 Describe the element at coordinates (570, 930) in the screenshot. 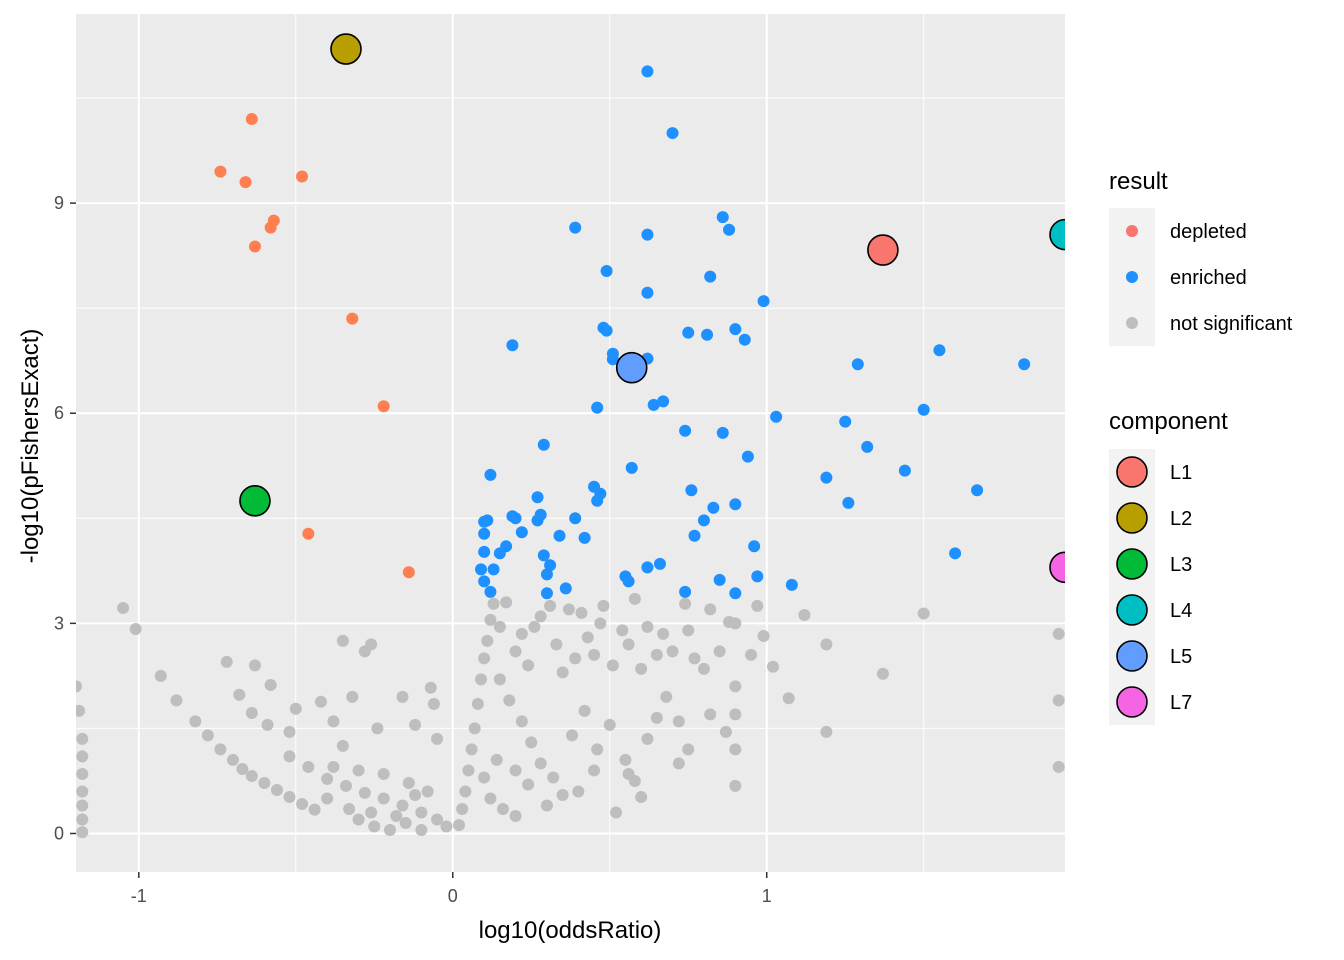

I see `x-axis-title: log10(oddsRatio)` at that location.